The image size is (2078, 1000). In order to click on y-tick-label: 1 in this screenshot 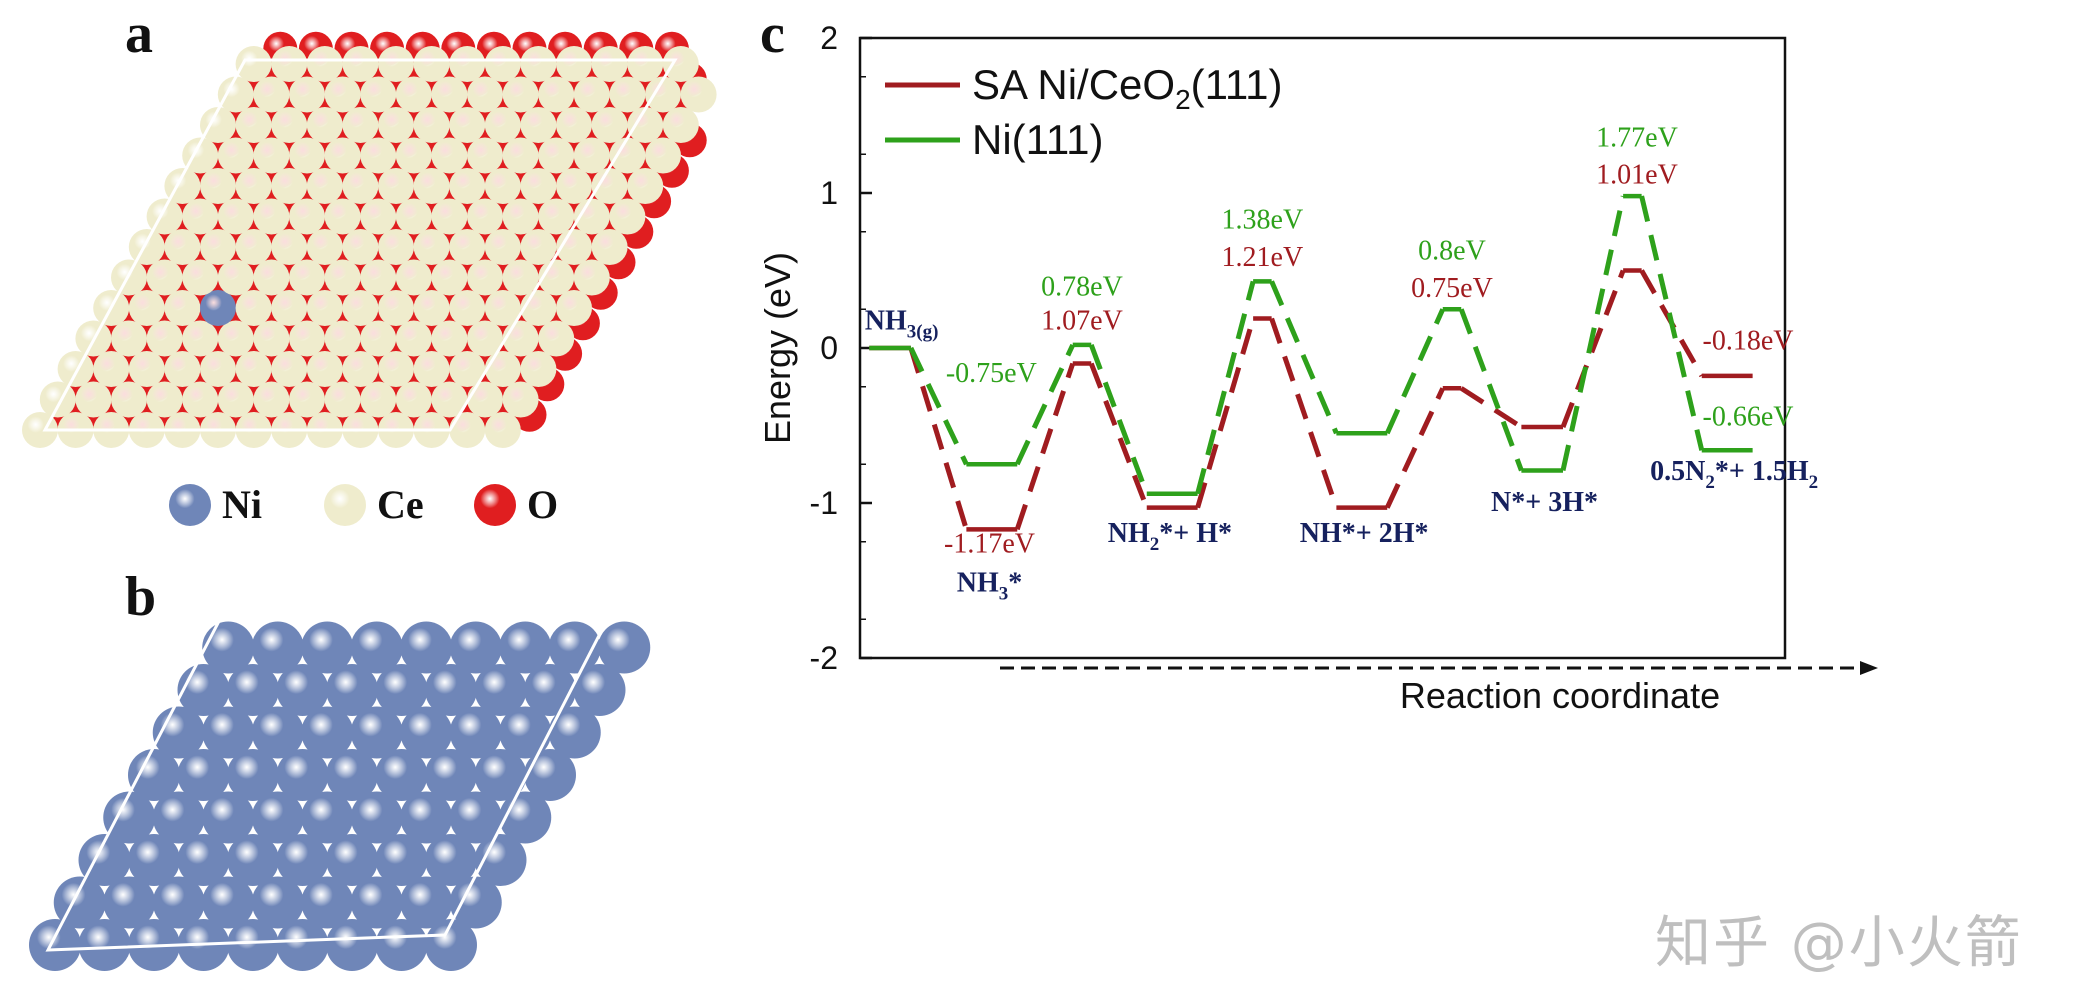, I will do `click(829, 193)`.